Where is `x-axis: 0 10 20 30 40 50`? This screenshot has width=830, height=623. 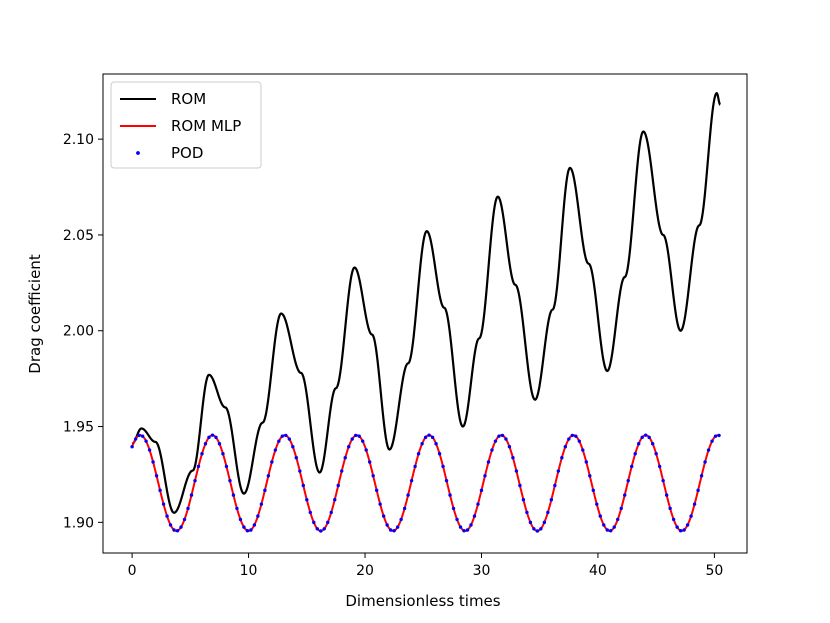
x-axis: 0 10 20 30 40 50 is located at coordinates (425, 566).